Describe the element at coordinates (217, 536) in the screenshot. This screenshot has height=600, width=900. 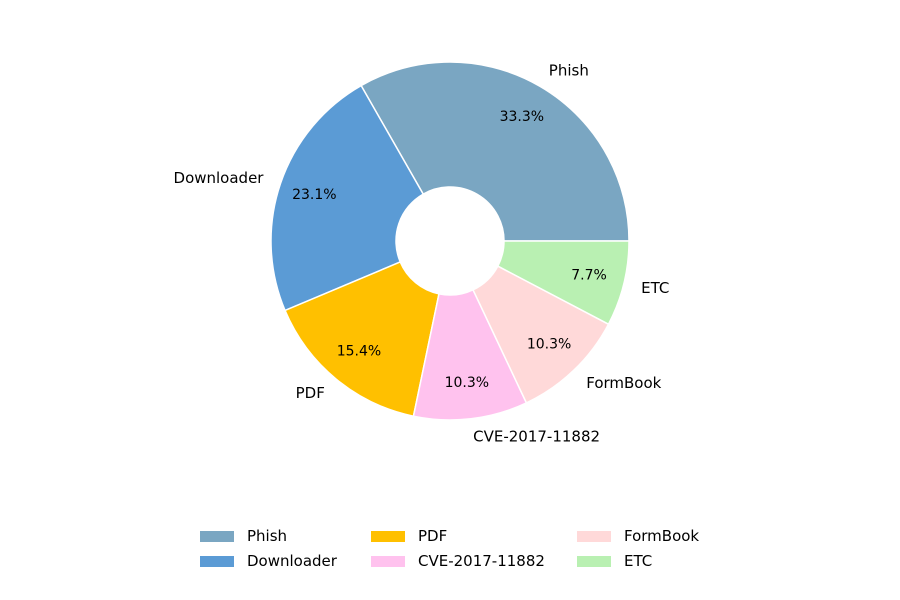
I see `legend-swatch-phish` at that location.